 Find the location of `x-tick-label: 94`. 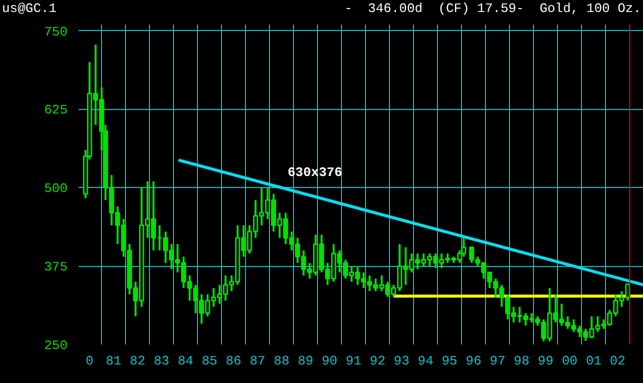

x-tick-label: 94 is located at coordinates (426, 361).